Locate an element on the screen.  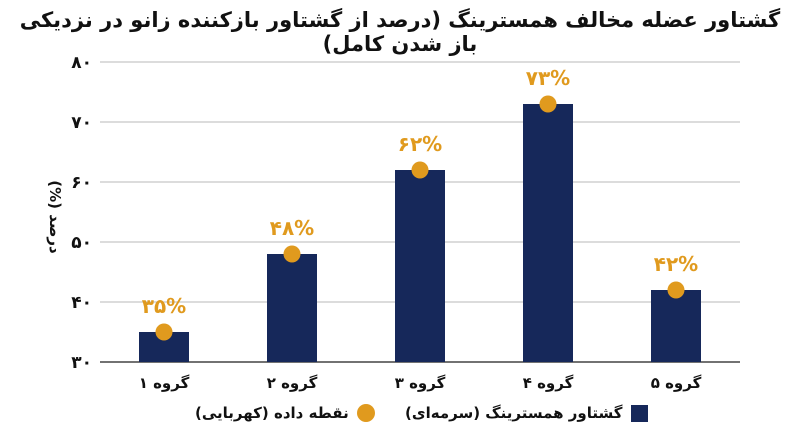
legend-item-bar-series: گشتاور همسترینگ (سرمه‌ای) is located at coordinates (526, 413).